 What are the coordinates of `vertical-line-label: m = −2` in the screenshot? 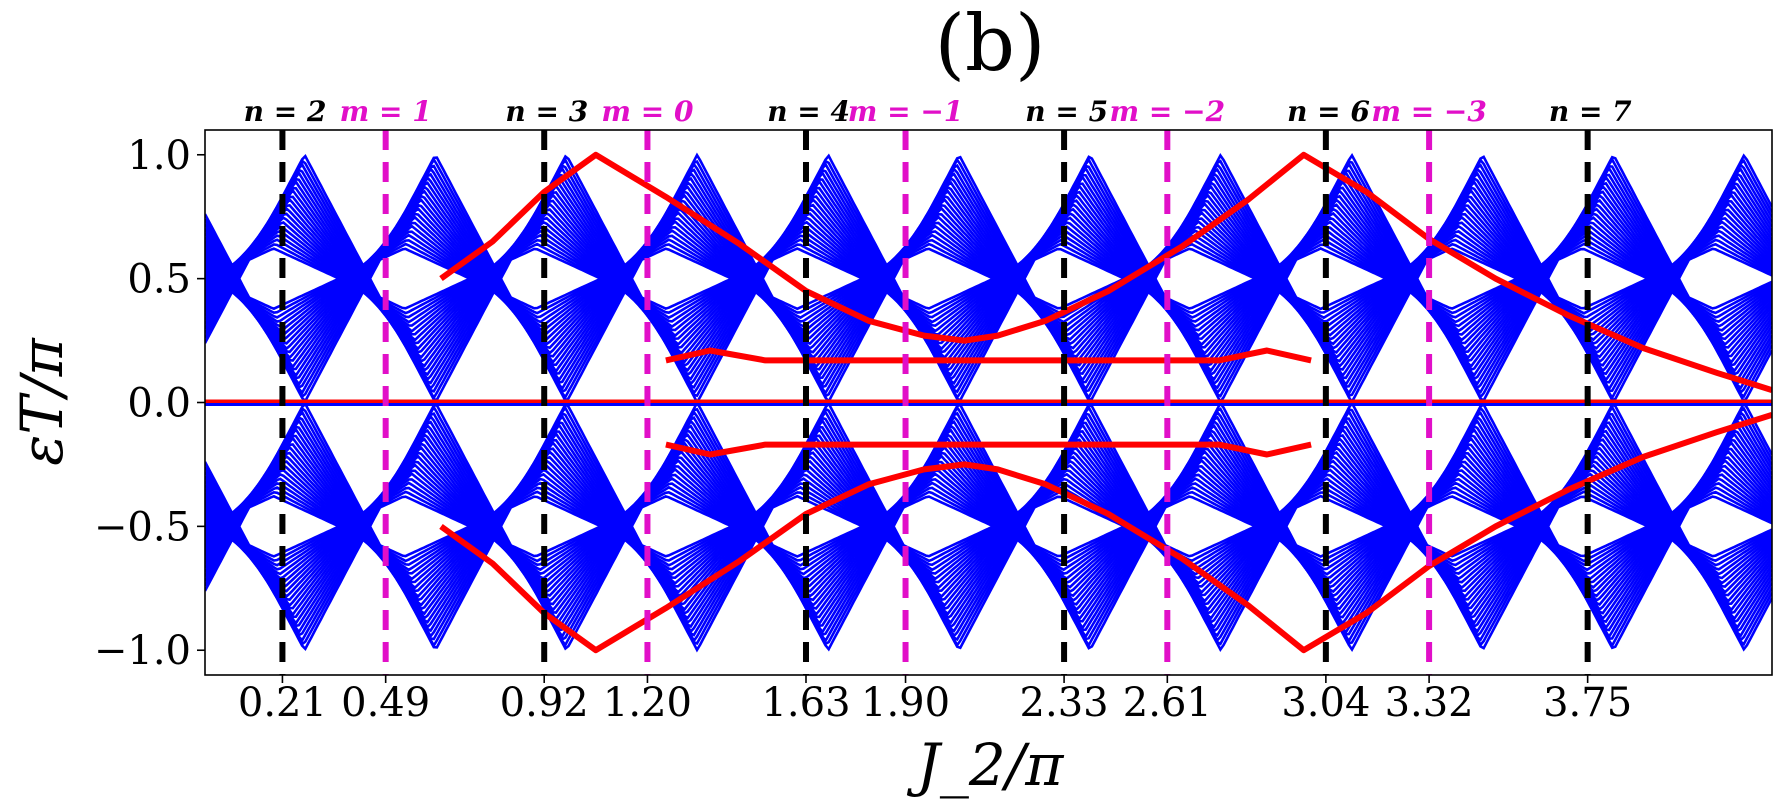 It's located at (1168, 111).